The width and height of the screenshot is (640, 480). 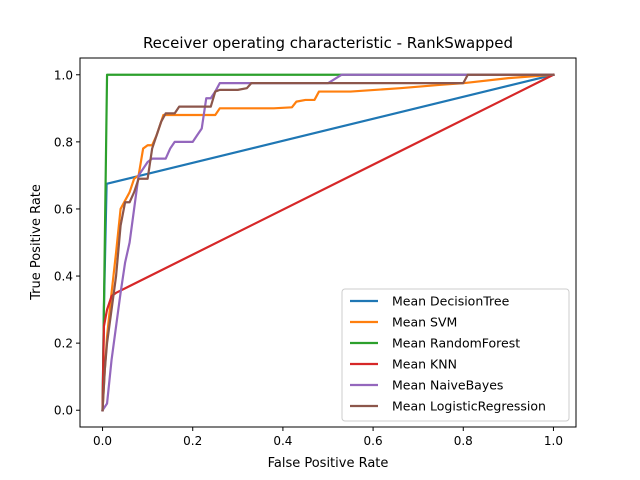 What do you see at coordinates (63, 344) in the screenshot?
I see `y-tick-label: 0.2` at bounding box center [63, 344].